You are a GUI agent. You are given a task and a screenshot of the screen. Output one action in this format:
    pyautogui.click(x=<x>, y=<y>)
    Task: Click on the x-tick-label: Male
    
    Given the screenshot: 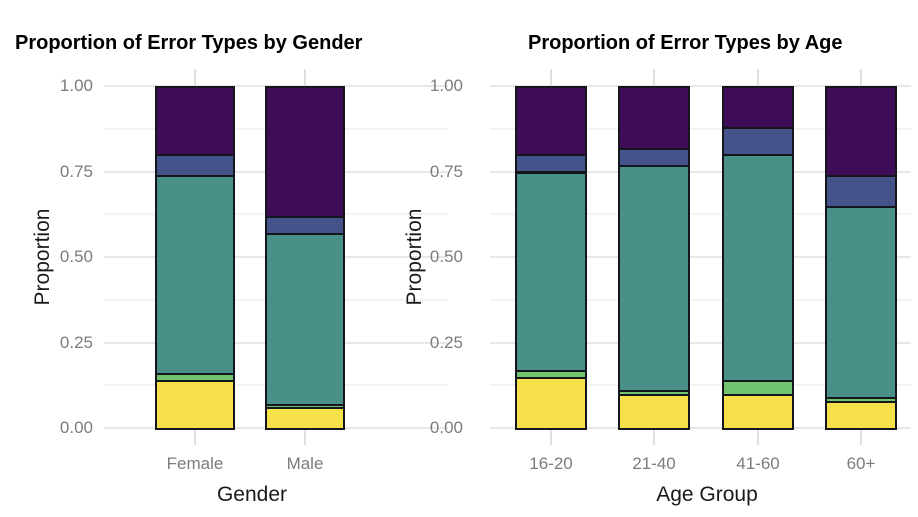 What is the action you would take?
    pyautogui.click(x=305, y=463)
    